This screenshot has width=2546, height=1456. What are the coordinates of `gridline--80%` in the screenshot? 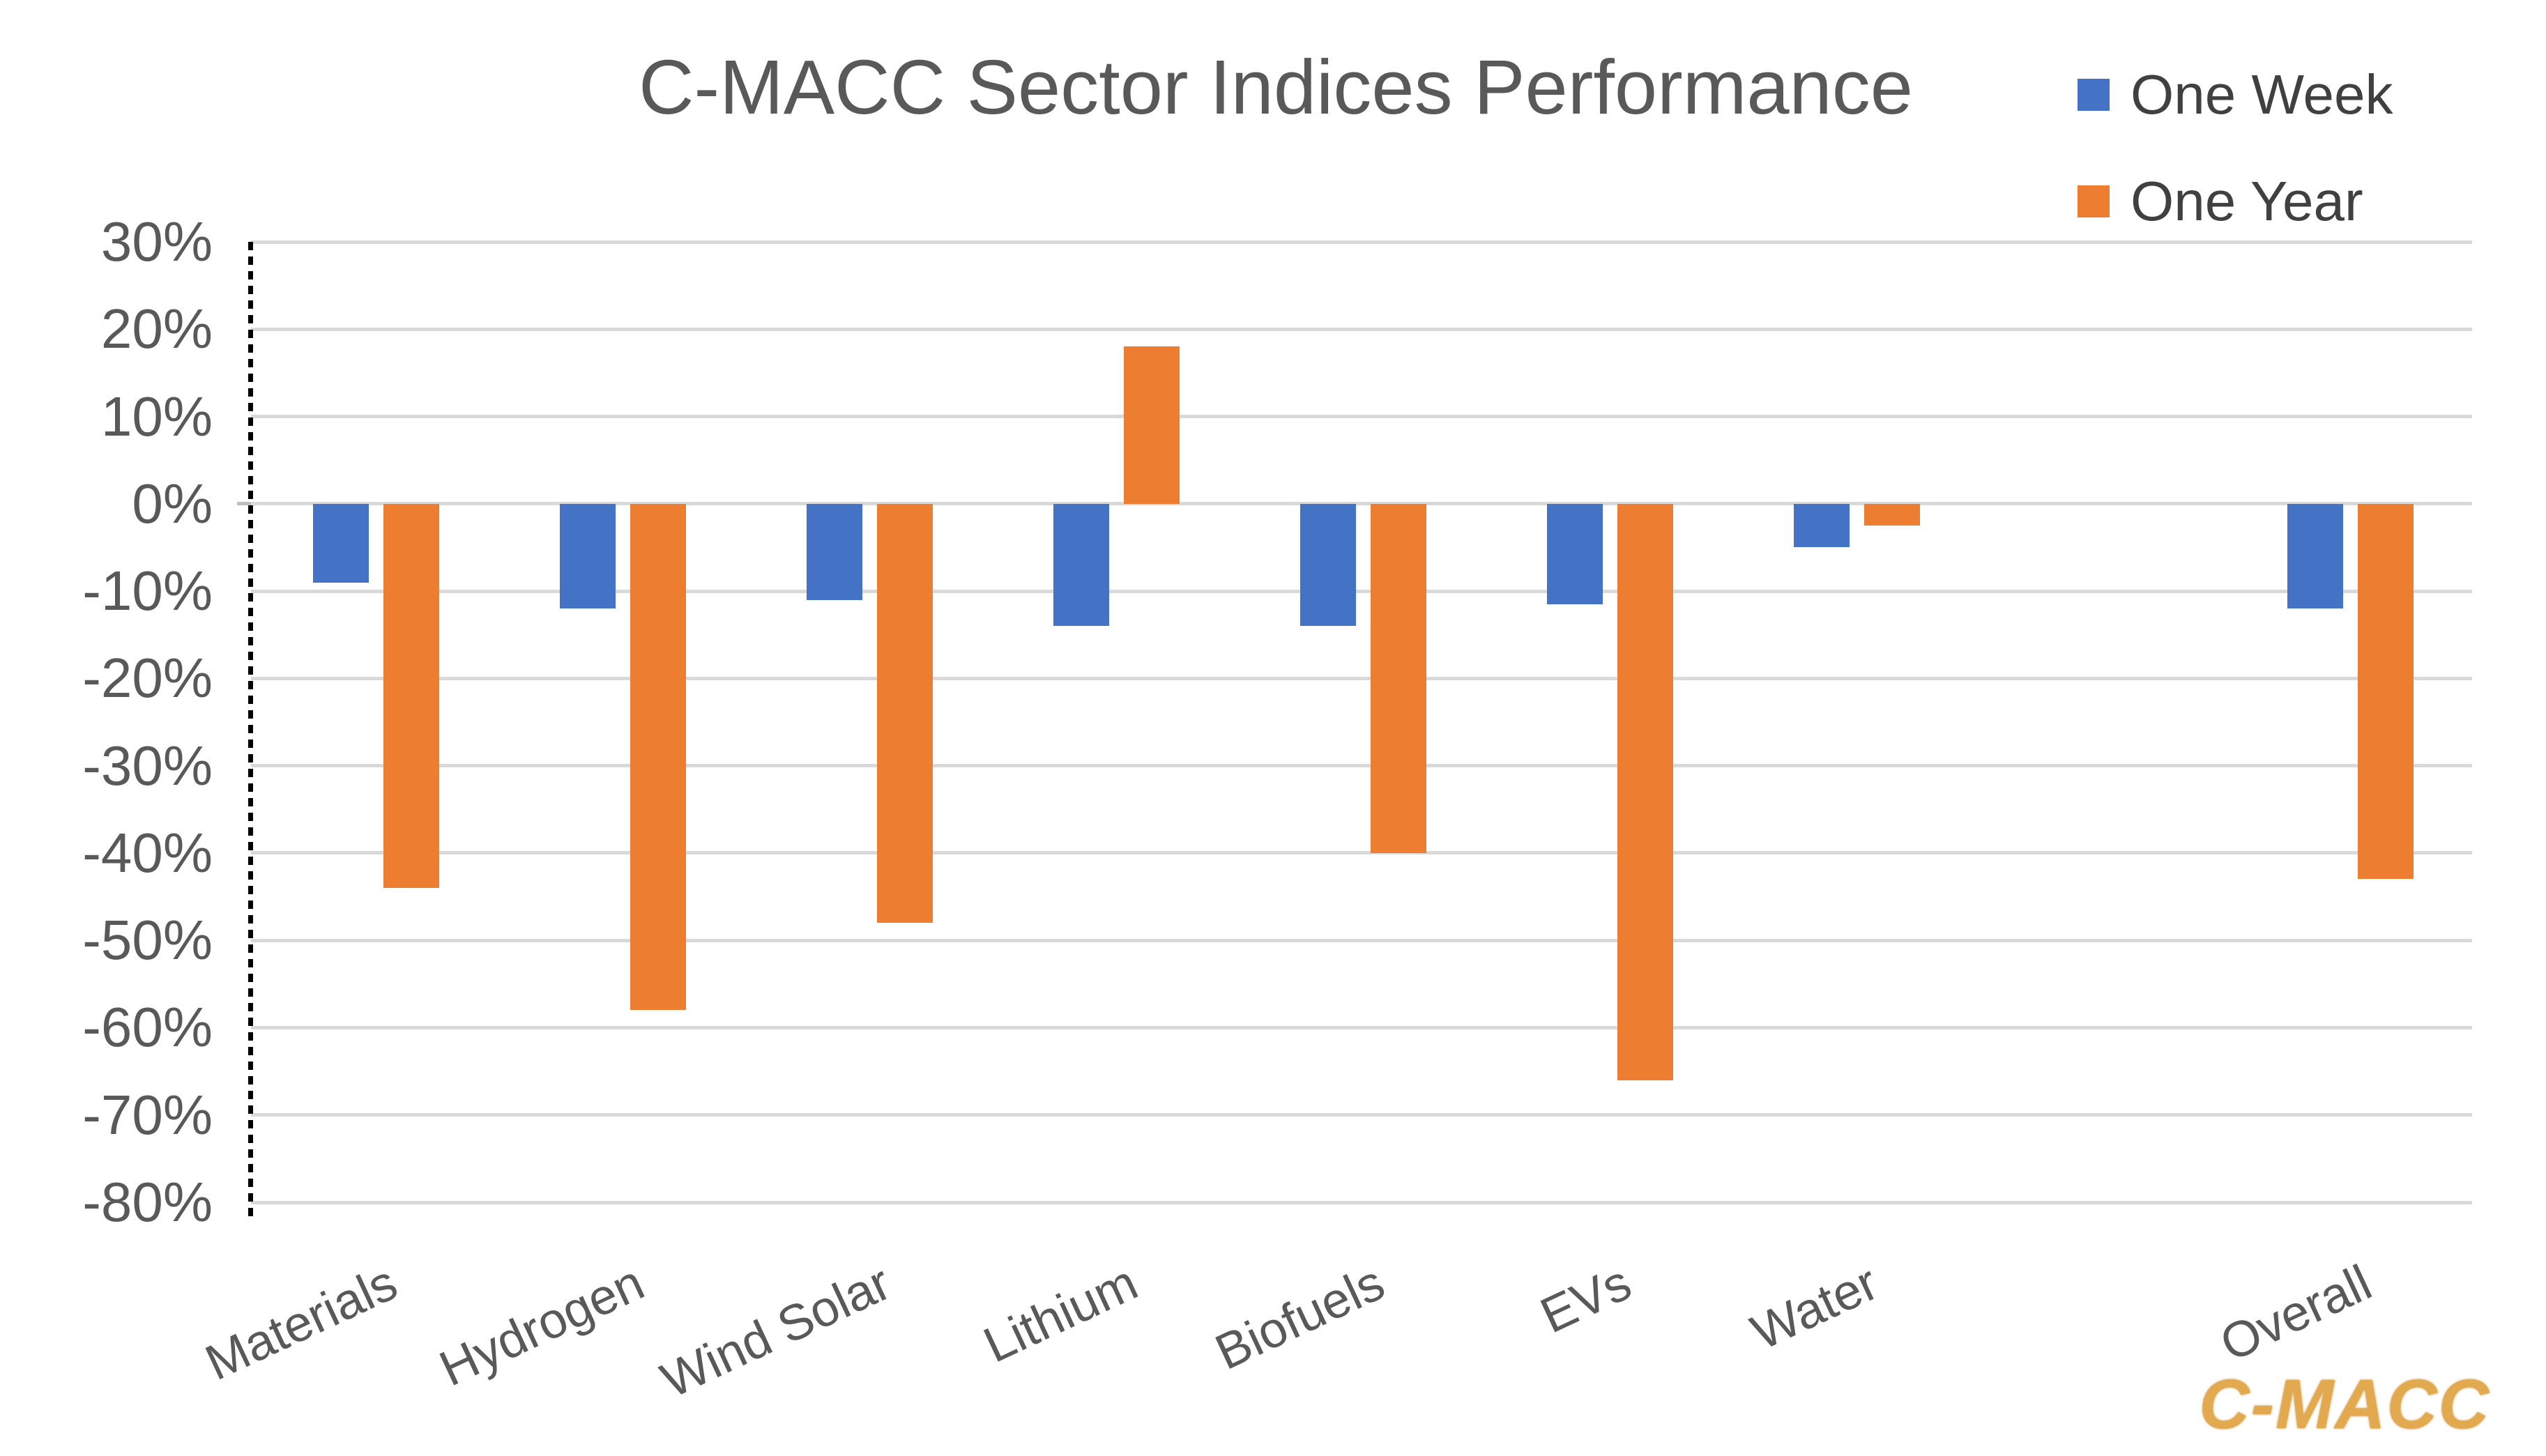 It's located at (1361, 1202).